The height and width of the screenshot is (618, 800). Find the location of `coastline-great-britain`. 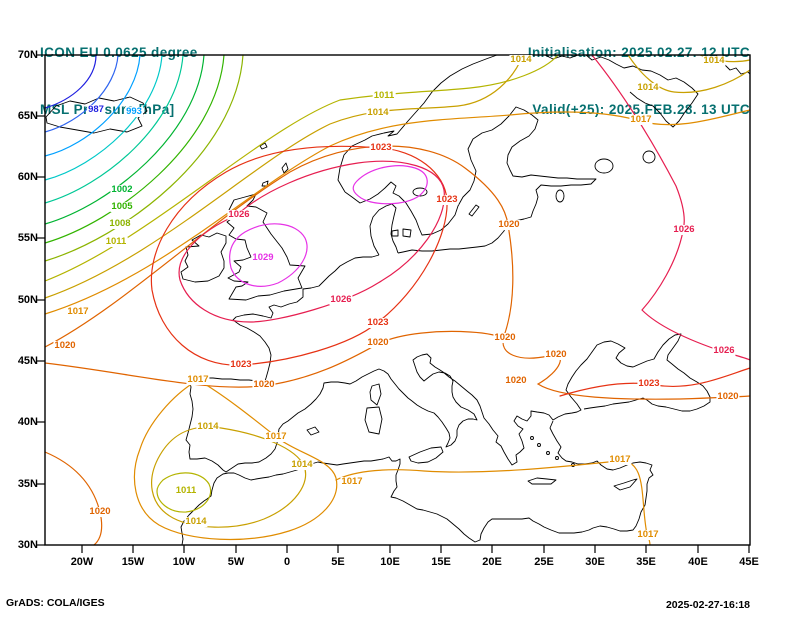

coastline-great-britain is located at coordinates (266, 247).